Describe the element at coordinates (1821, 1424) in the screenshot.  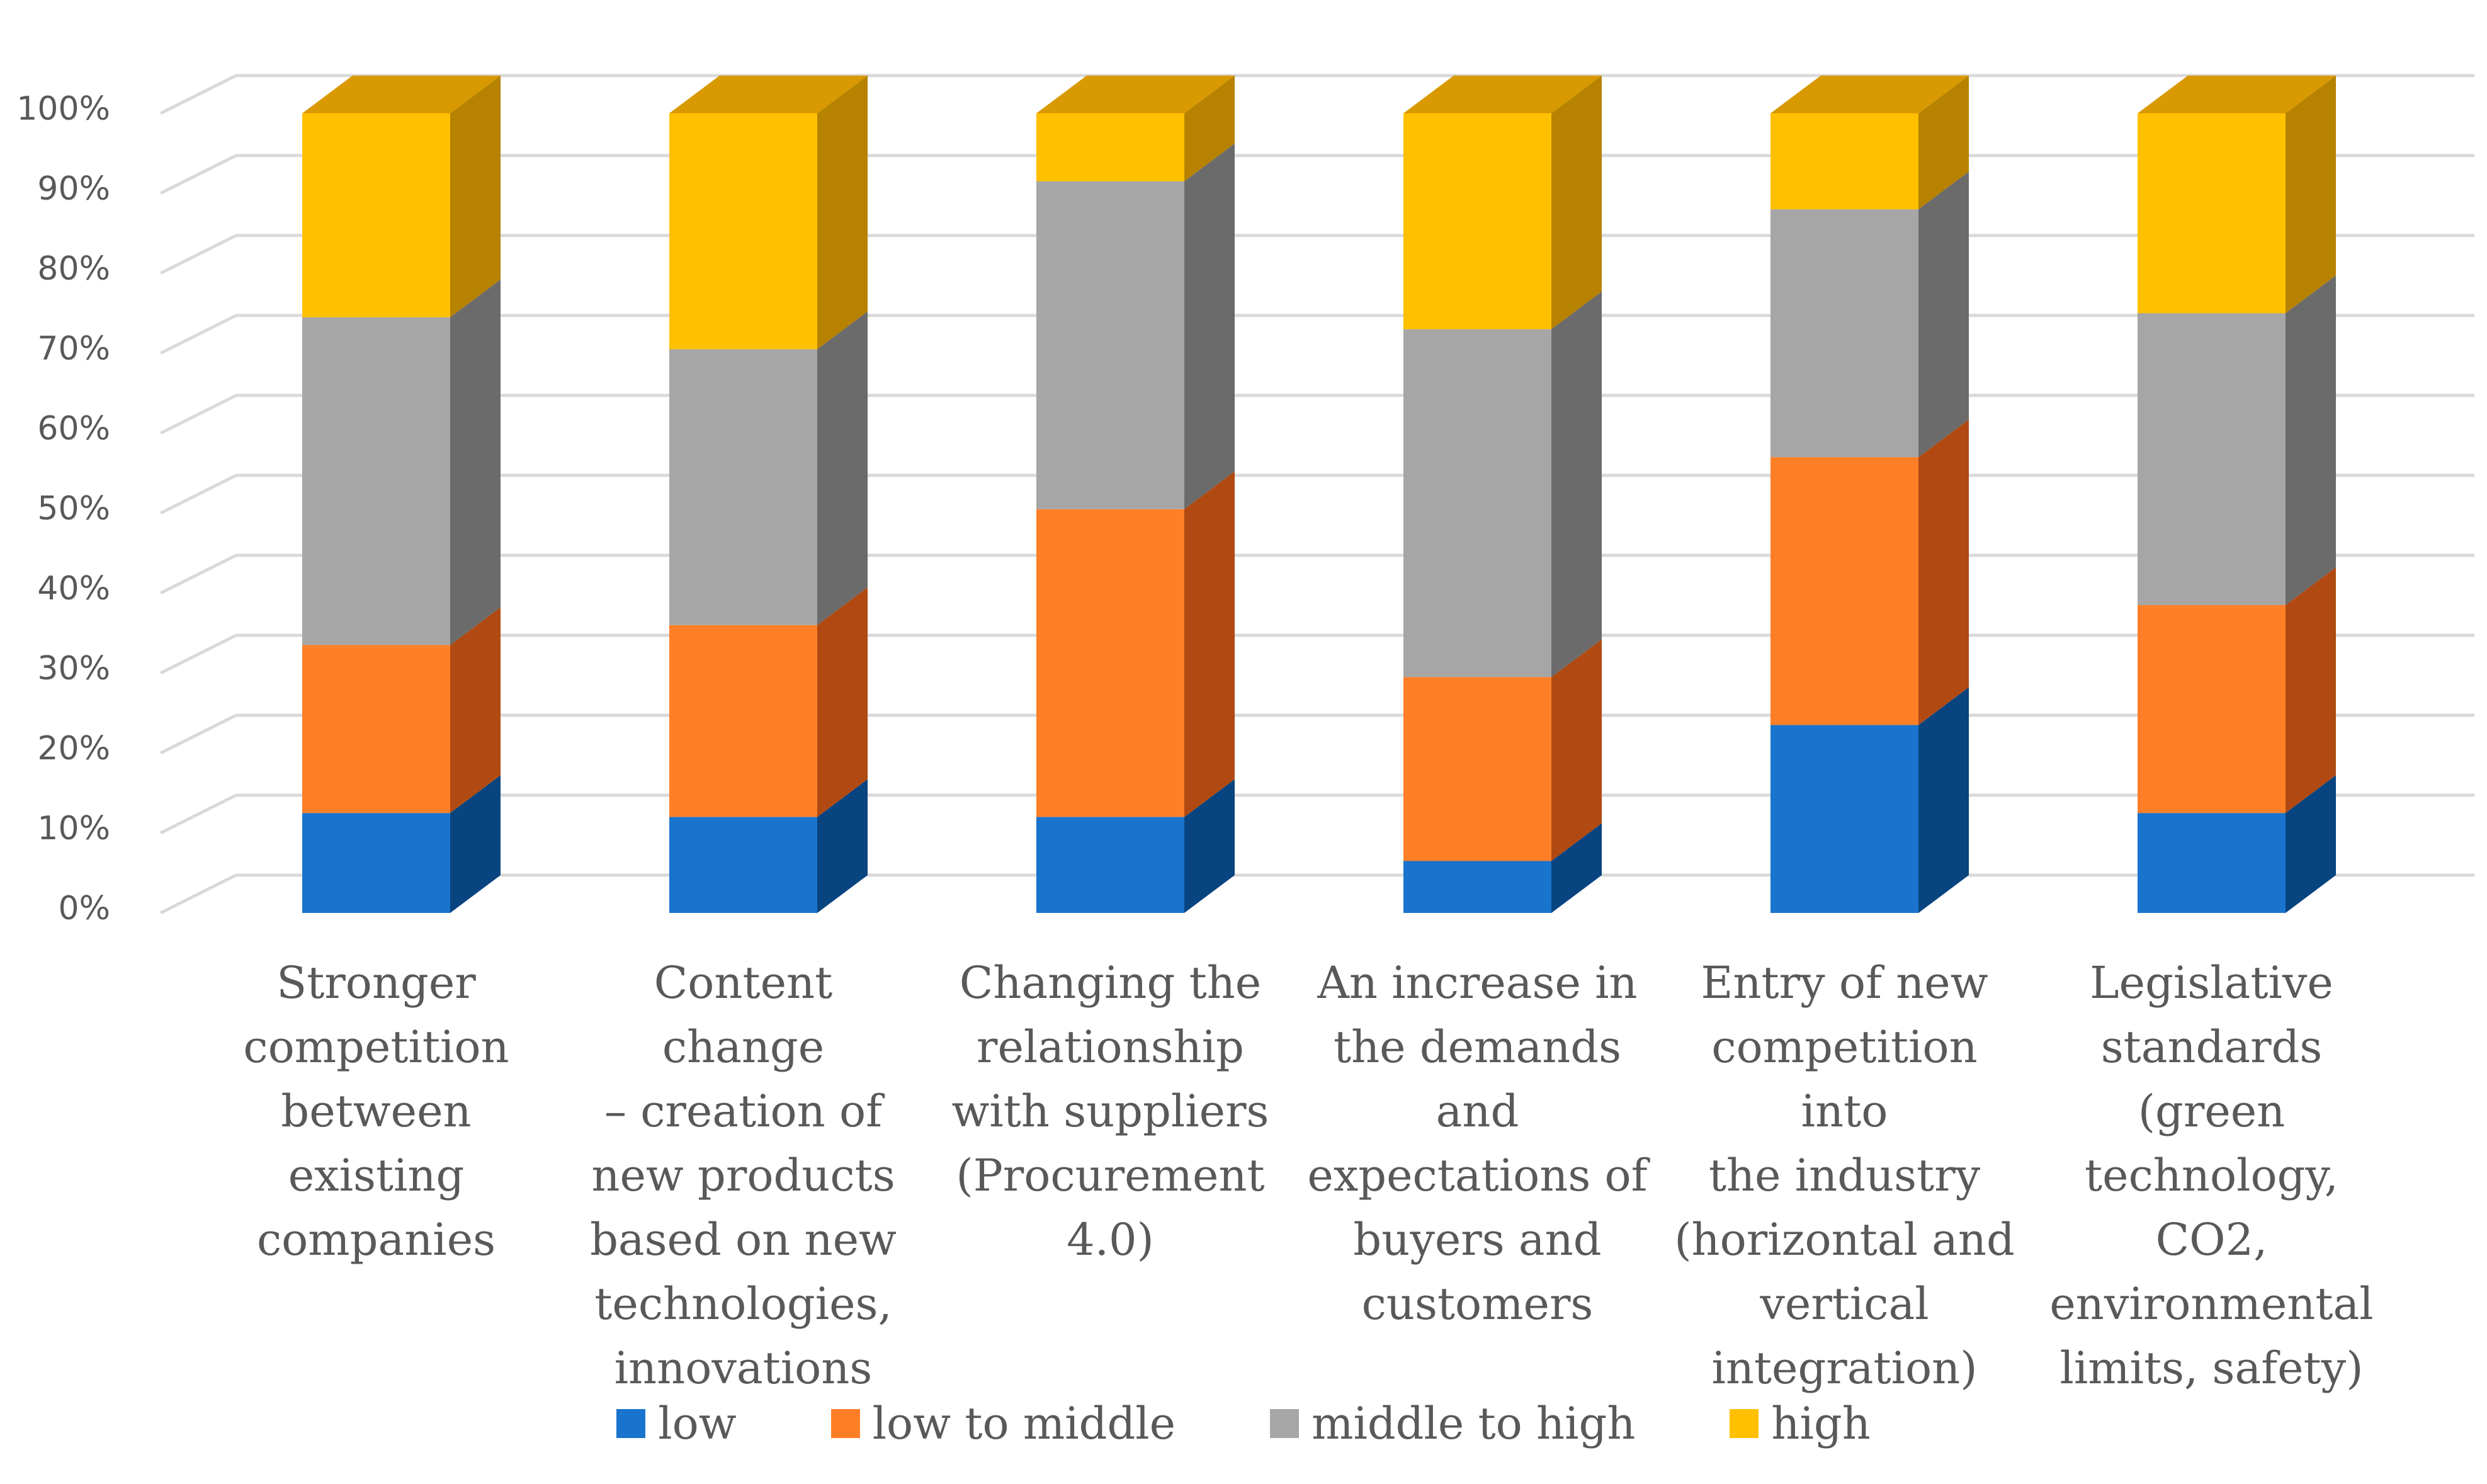
I see `legend-label: high` at that location.